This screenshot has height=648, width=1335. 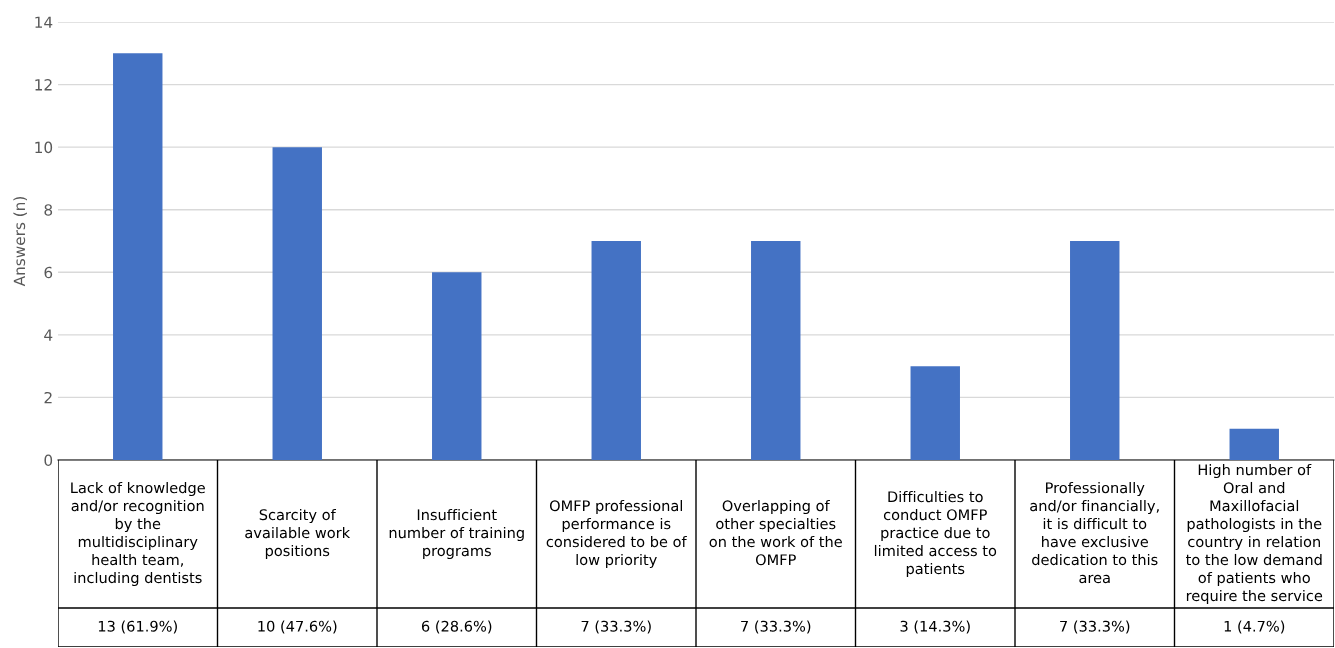 What do you see at coordinates (297, 627) in the screenshot?
I see `data-label: 10 (47.6%)` at bounding box center [297, 627].